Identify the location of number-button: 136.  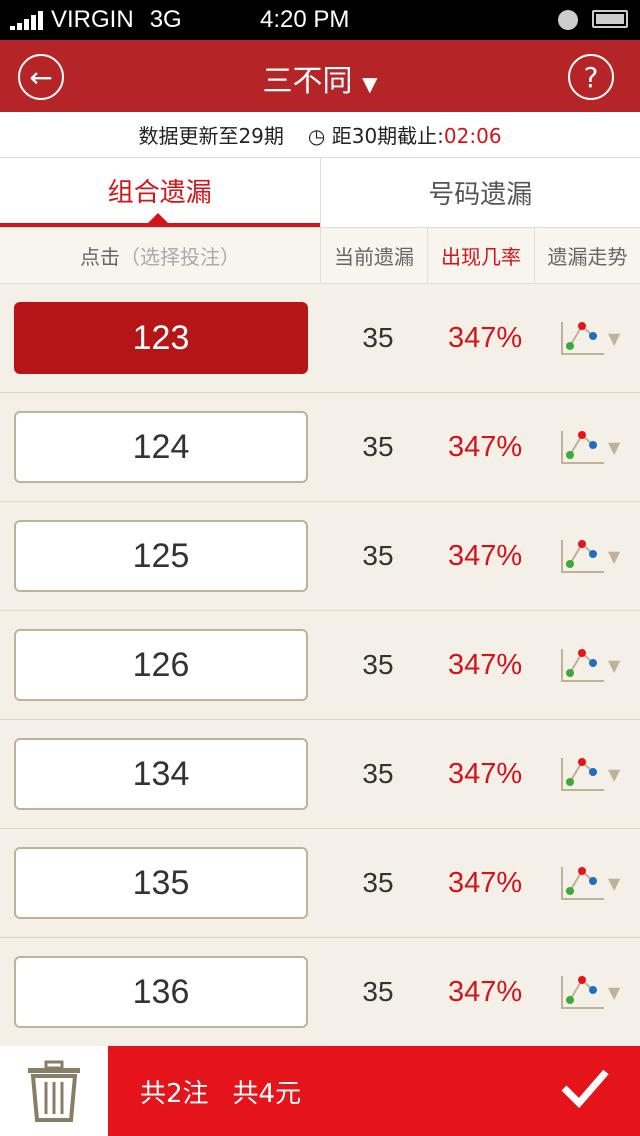
(161, 992).